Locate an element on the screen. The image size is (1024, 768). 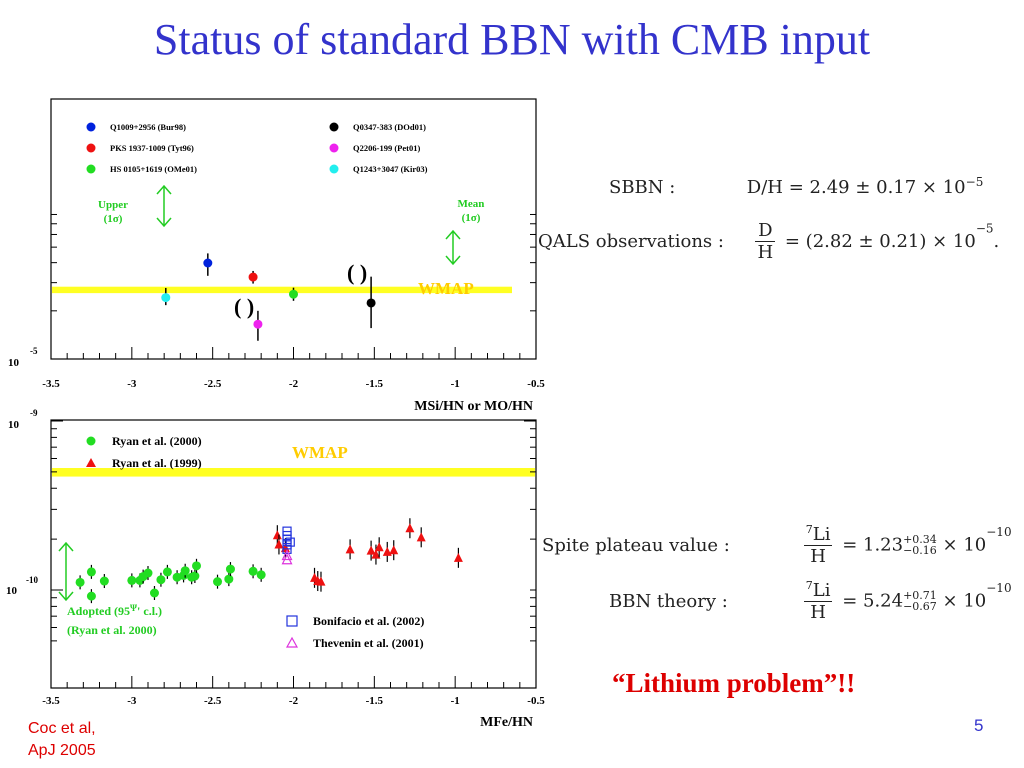
qals-tail: . is located at coordinates (996, 241).